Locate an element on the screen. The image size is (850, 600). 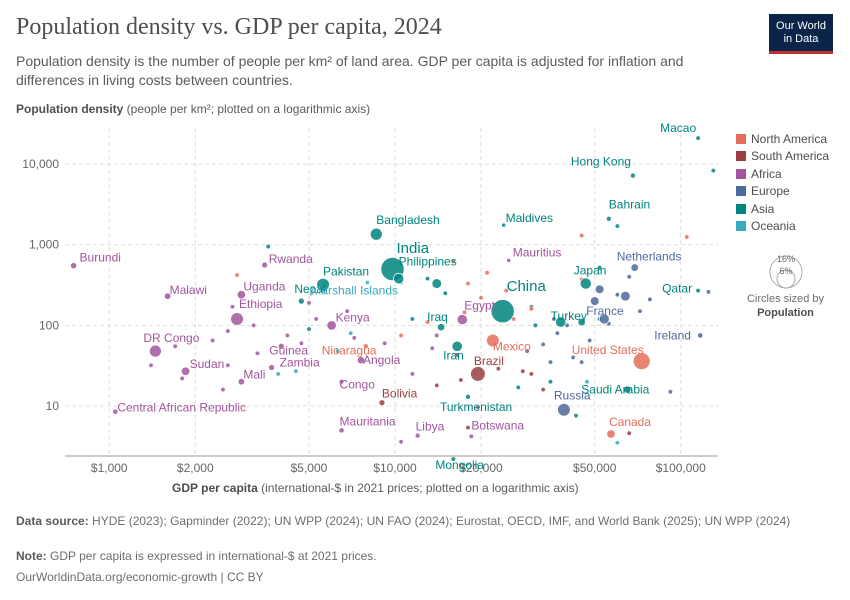
data-point-iraq is located at coordinates (441, 327).